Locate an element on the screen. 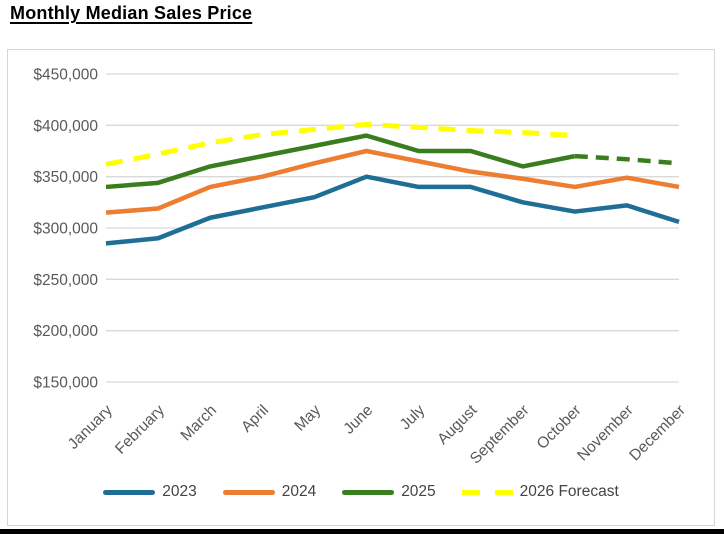 The width and height of the screenshot is (724, 534). legend-label: 2023 is located at coordinates (179, 491).